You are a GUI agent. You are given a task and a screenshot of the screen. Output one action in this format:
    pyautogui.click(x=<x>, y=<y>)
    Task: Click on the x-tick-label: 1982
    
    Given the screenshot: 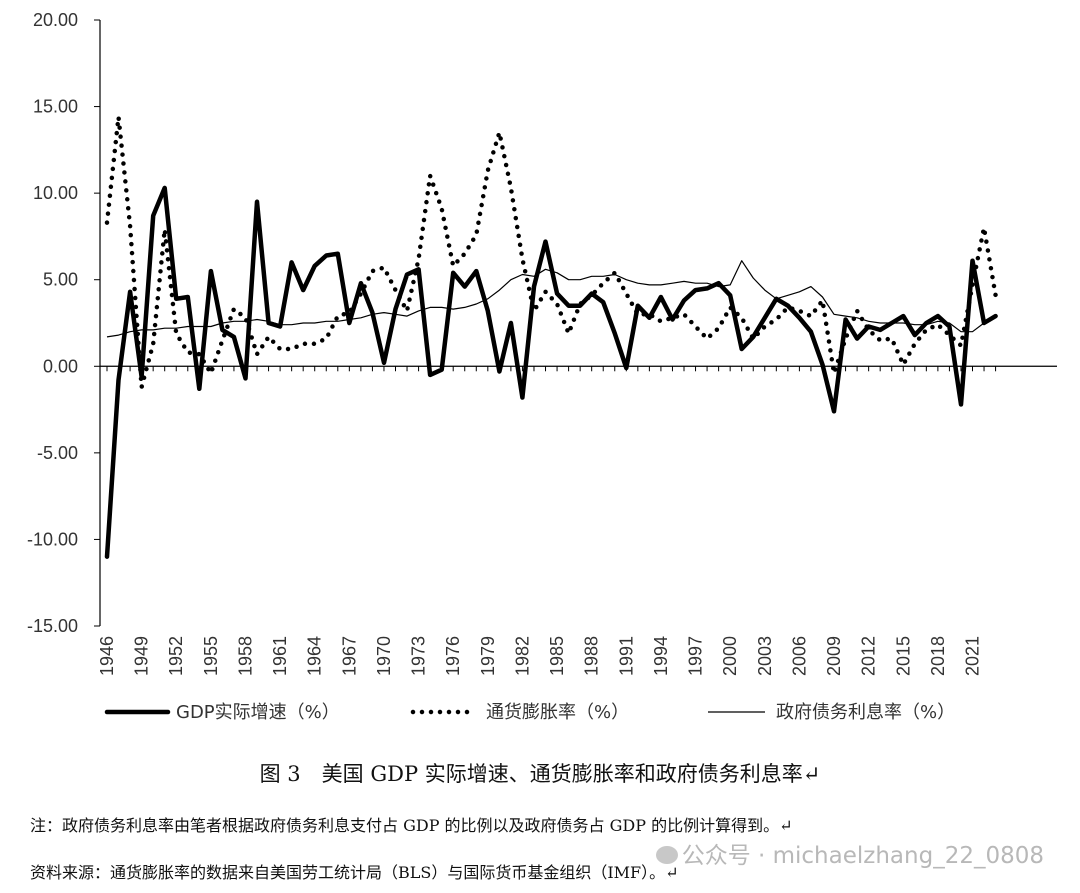 What is the action you would take?
    pyautogui.click(x=522, y=656)
    